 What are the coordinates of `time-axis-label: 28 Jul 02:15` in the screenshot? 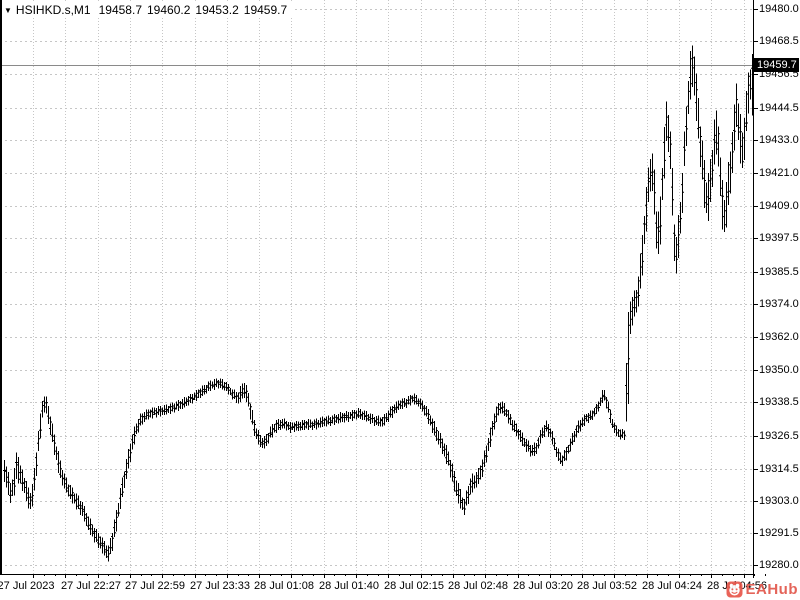 It's located at (414, 586).